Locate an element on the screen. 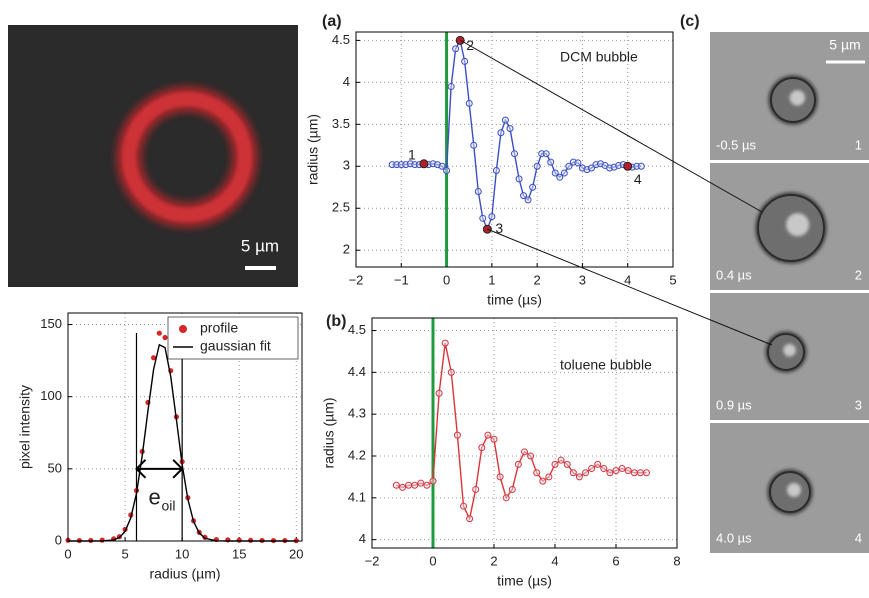  y-tick-label: 4.4 is located at coordinates (357, 371).